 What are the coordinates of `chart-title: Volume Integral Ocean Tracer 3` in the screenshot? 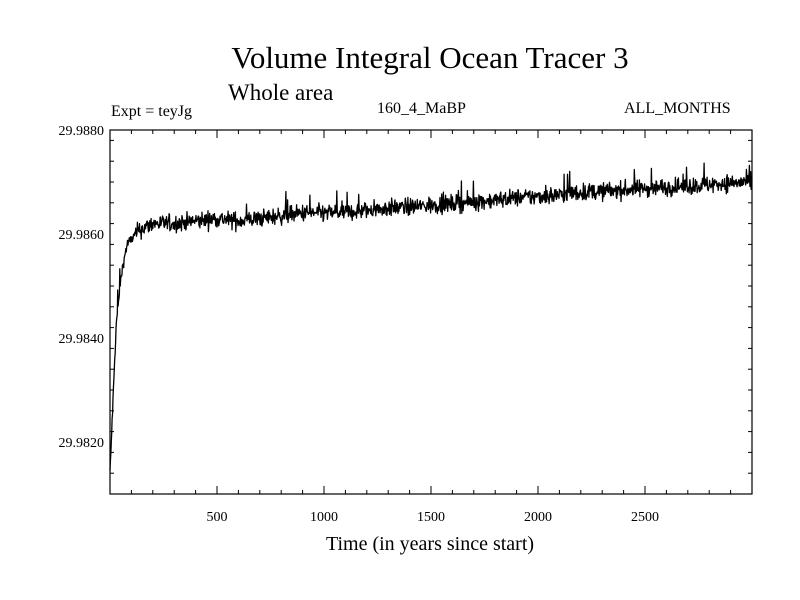 It's located at (430, 57).